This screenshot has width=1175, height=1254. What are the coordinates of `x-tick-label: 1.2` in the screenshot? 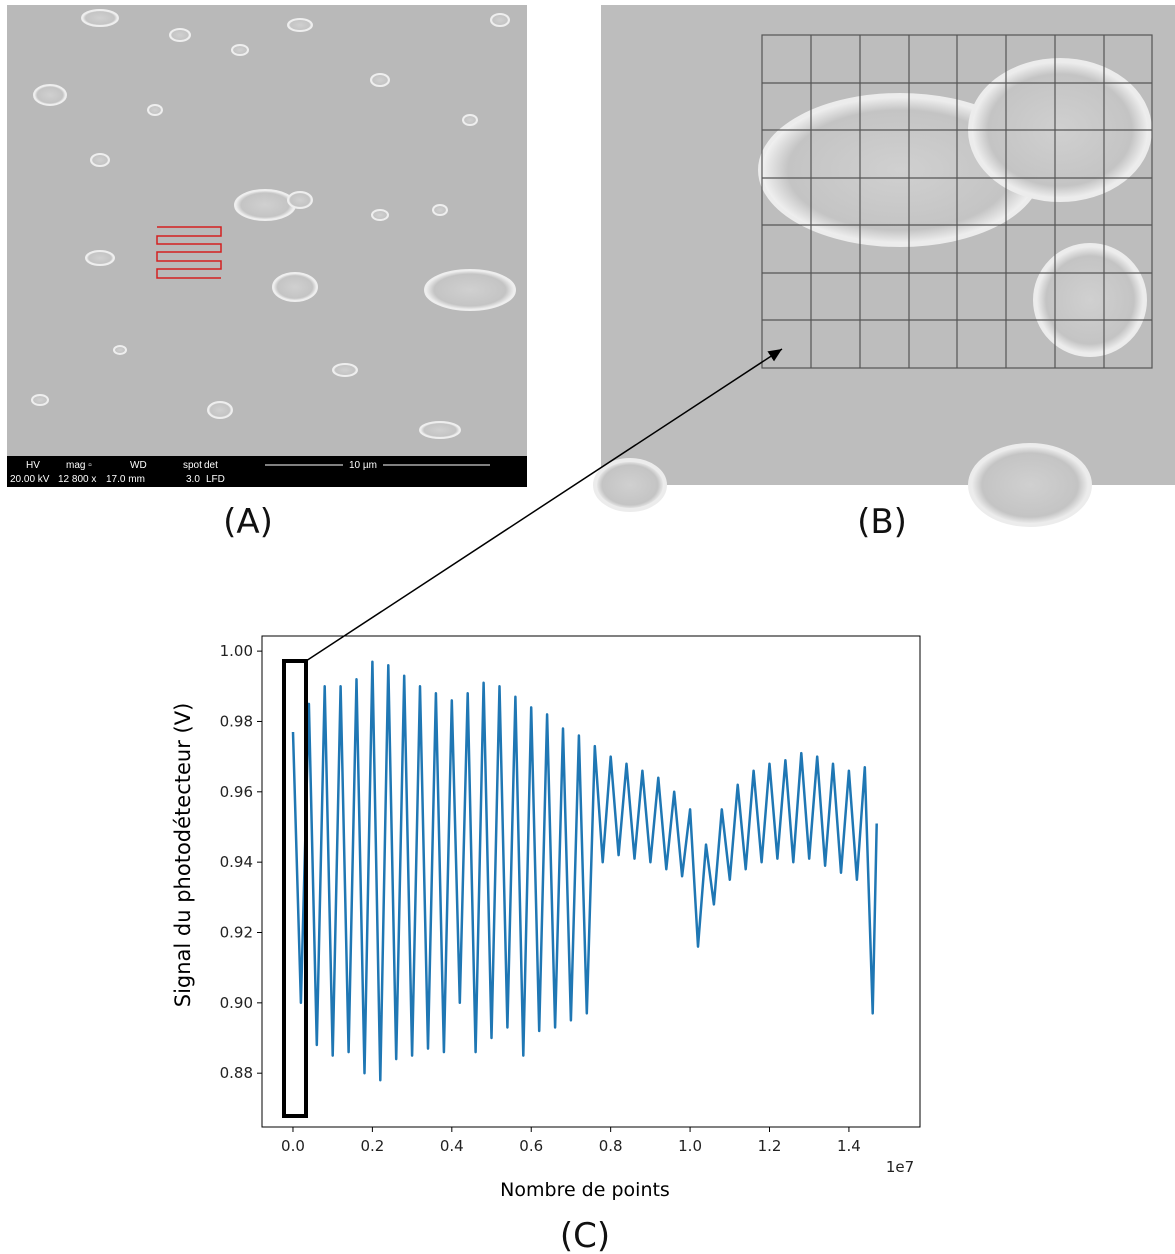 It's located at (770, 1146).